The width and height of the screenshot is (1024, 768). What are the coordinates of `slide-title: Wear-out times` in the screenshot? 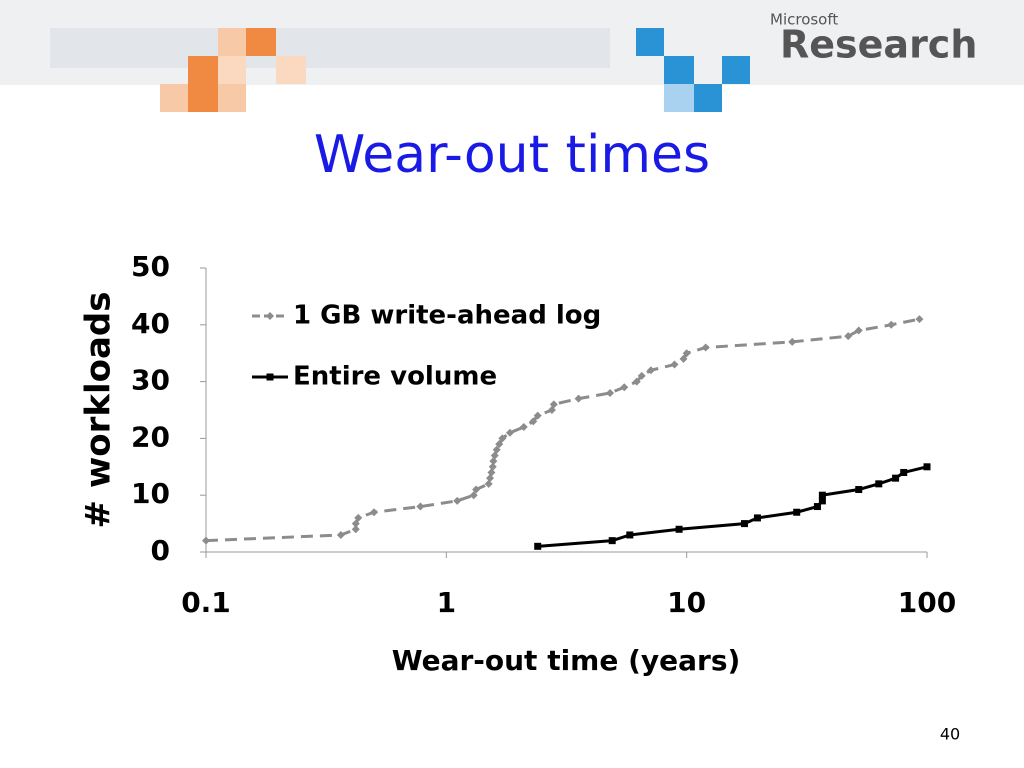 It's located at (512, 155).